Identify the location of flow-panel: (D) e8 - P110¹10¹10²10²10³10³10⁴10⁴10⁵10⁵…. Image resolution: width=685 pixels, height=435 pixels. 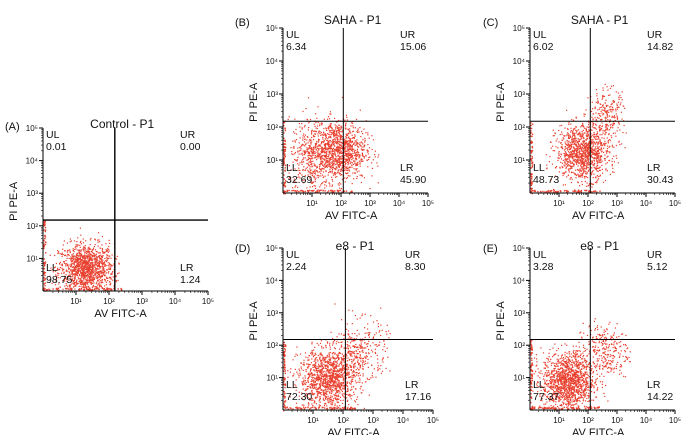
(337, 337).